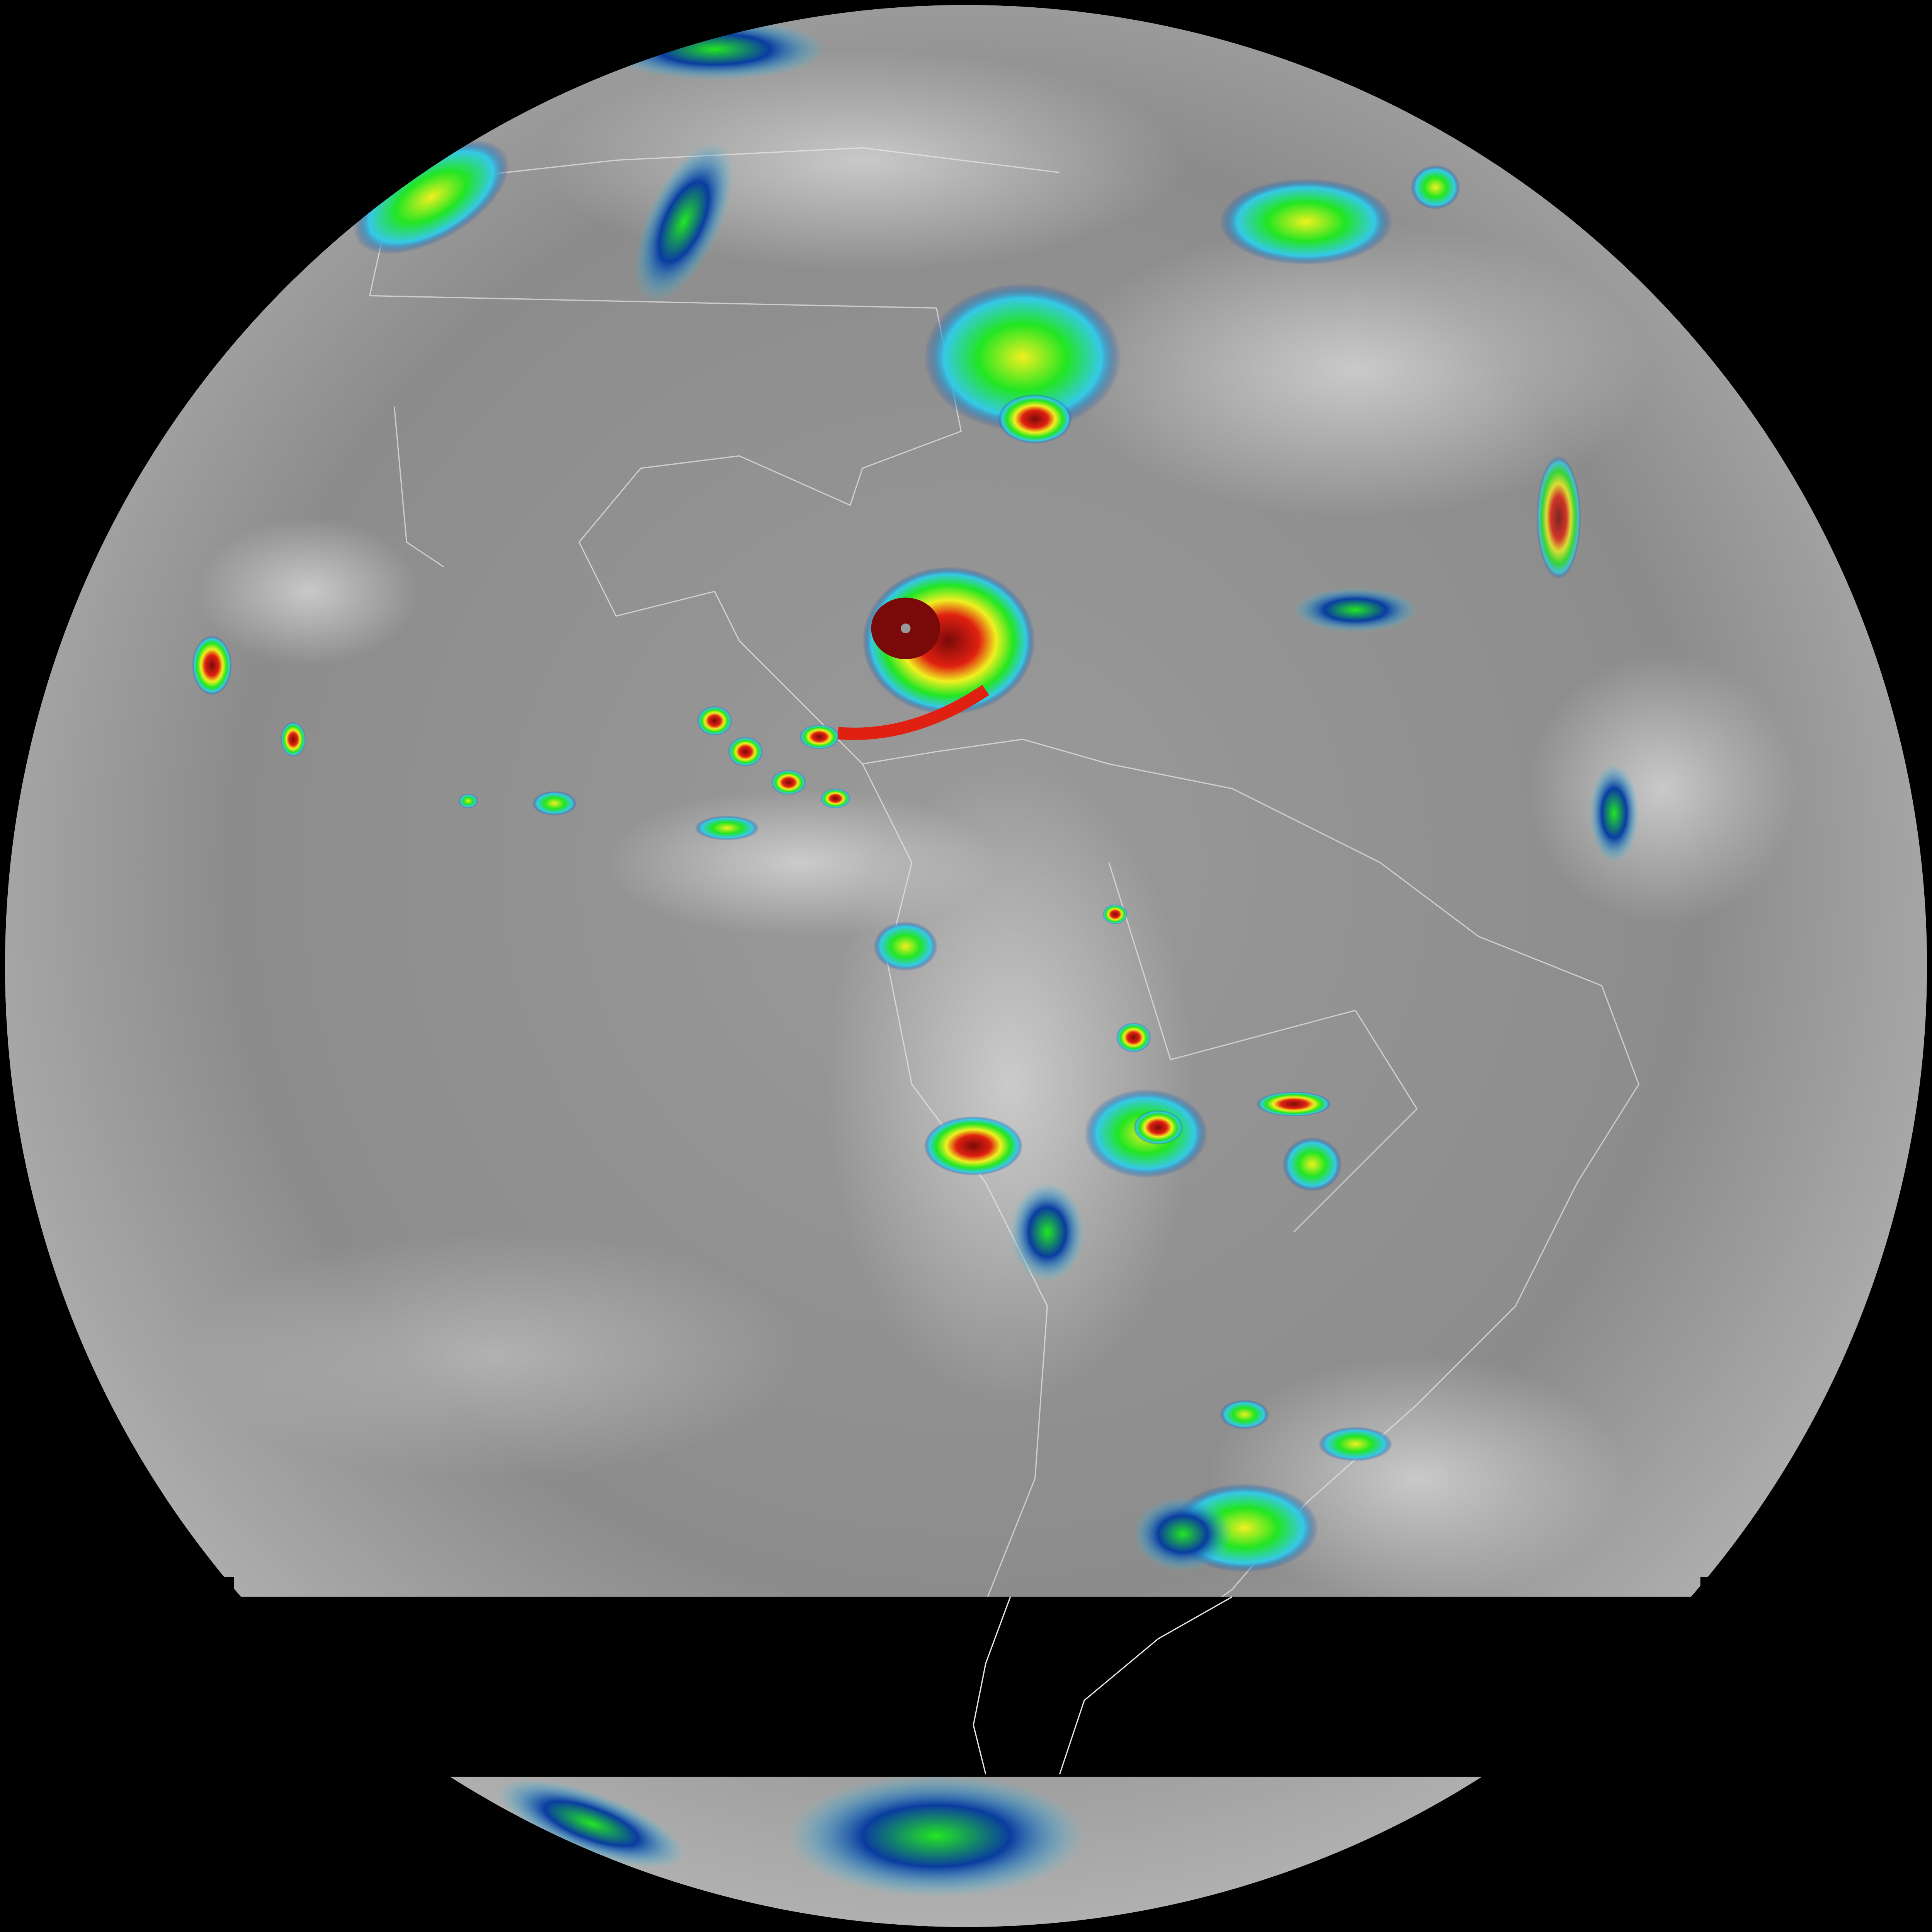  Describe the element at coordinates (223, 1786) in the screenshot. I see `missing-scan-band-lower-left` at that location.